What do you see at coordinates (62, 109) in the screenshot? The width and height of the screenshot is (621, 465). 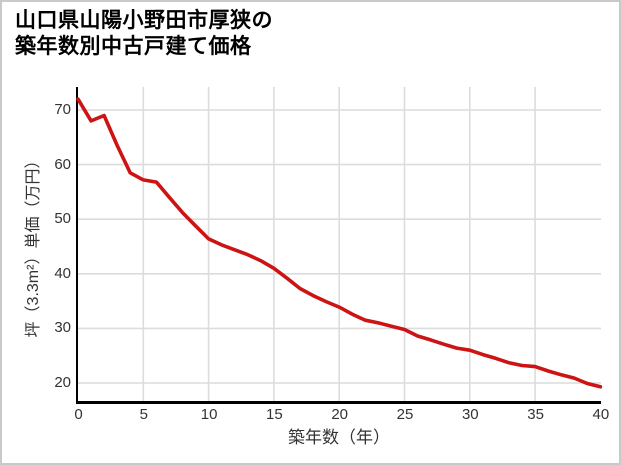 I see `y-tick-label-70: 70` at bounding box center [62, 109].